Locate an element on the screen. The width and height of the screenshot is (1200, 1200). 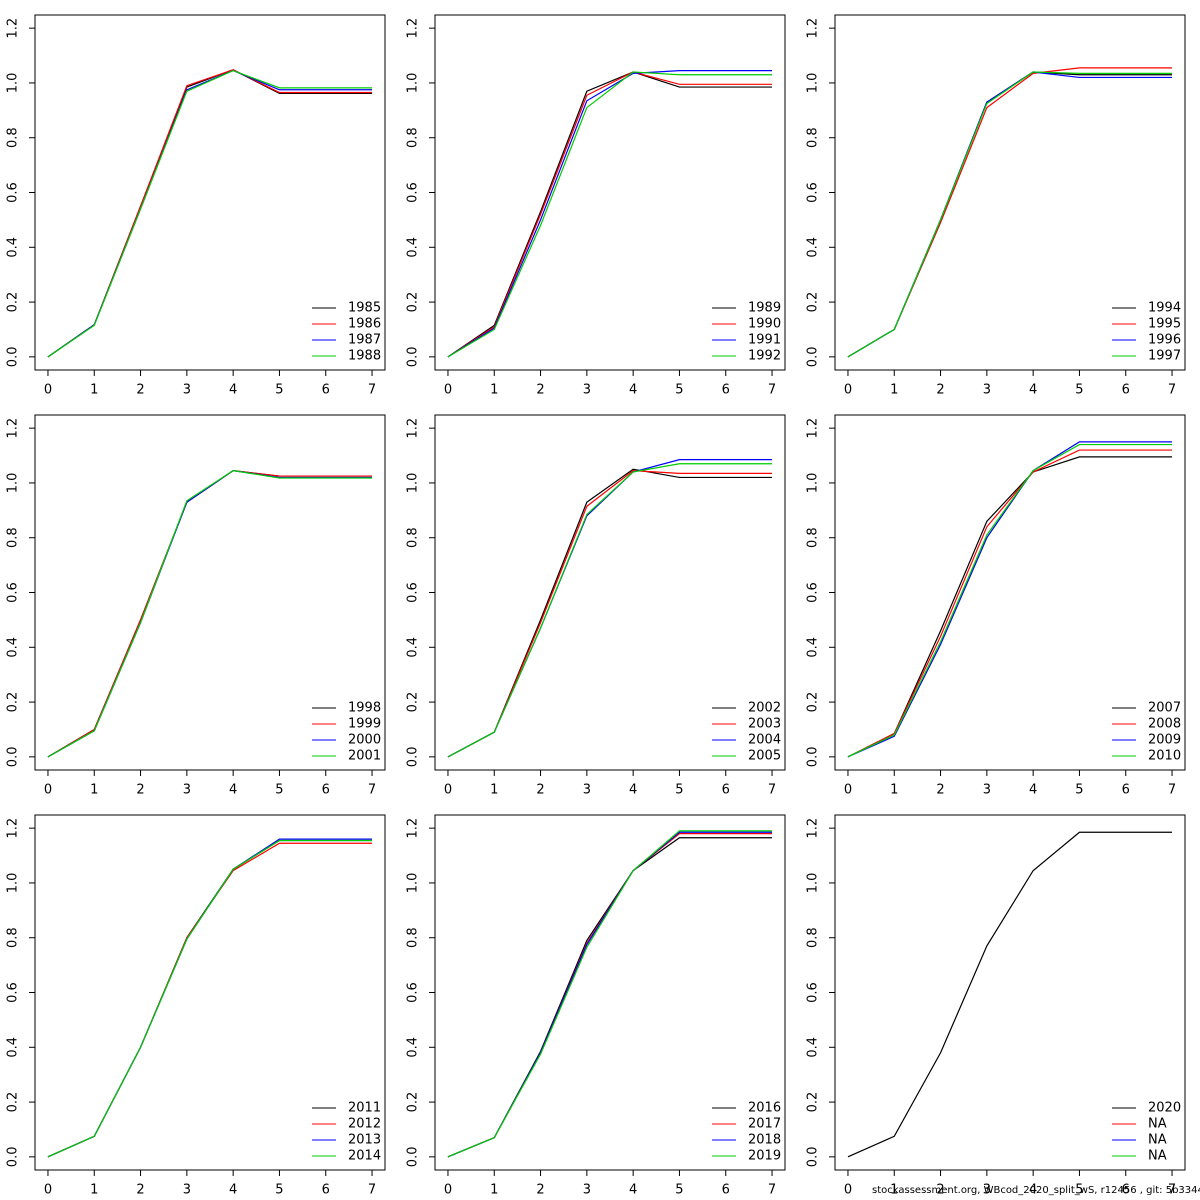
legend-label: 1994 is located at coordinates (1164, 308).